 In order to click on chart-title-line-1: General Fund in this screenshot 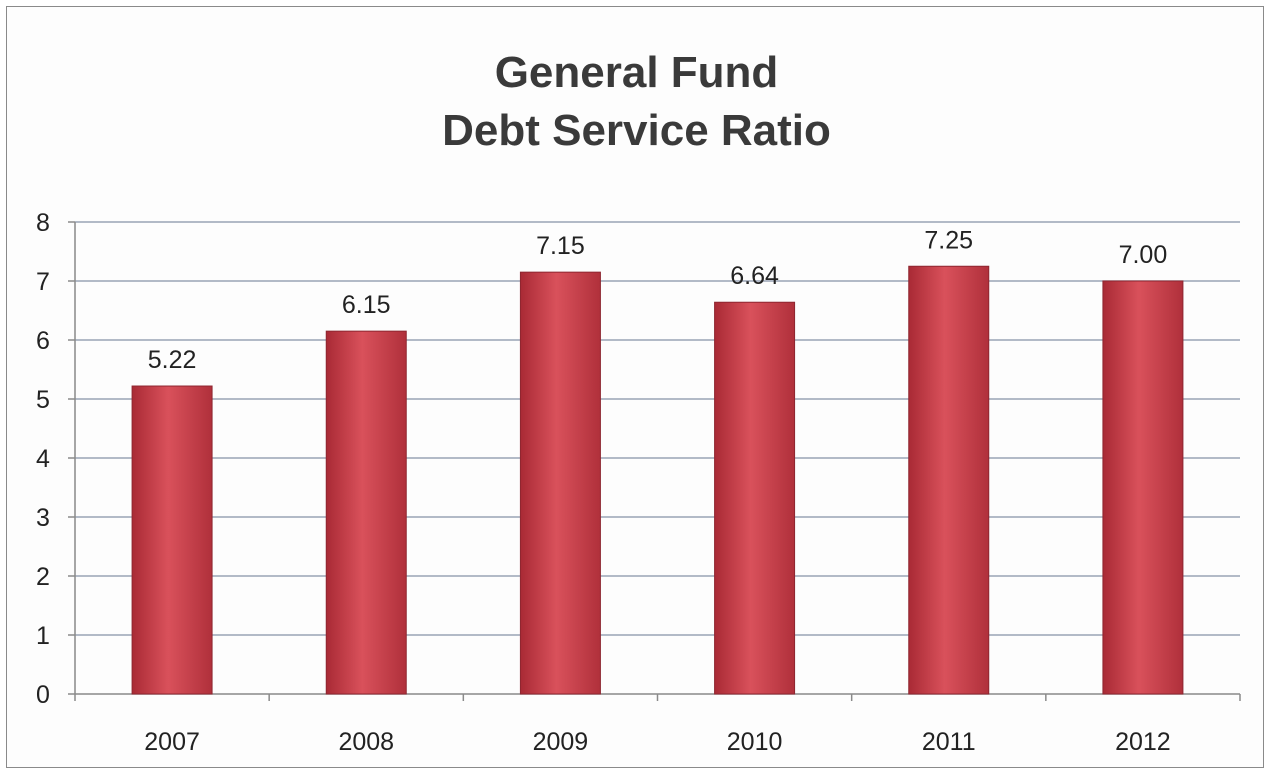, I will do `click(636, 72)`.